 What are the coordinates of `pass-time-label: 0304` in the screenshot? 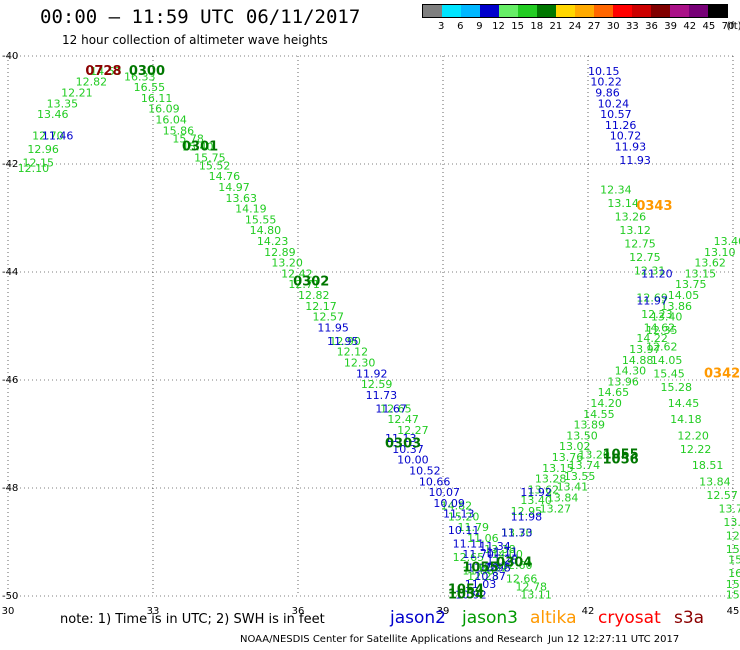 It's located at (514, 562).